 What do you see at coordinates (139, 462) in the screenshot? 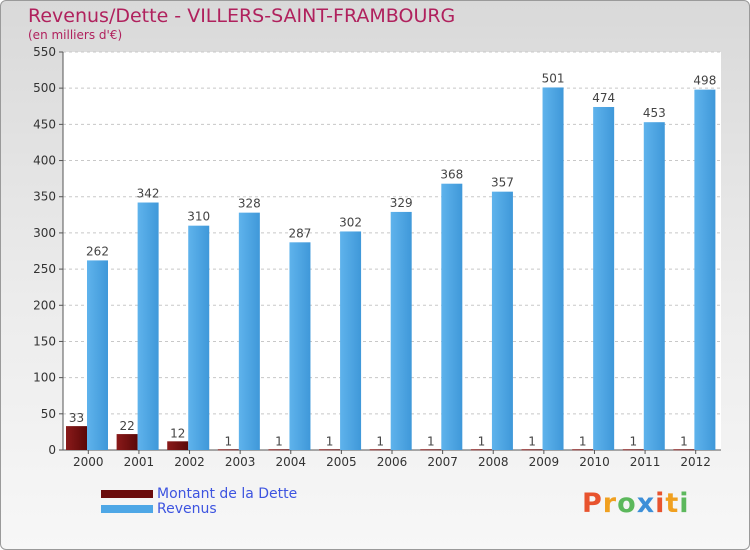
I see `x-tick-label: 2001` at bounding box center [139, 462].